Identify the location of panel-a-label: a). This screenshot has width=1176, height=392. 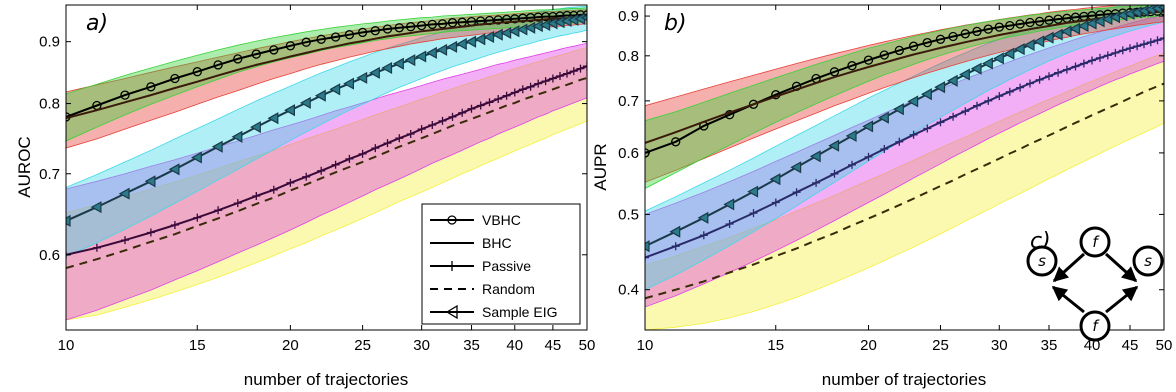
(97, 23).